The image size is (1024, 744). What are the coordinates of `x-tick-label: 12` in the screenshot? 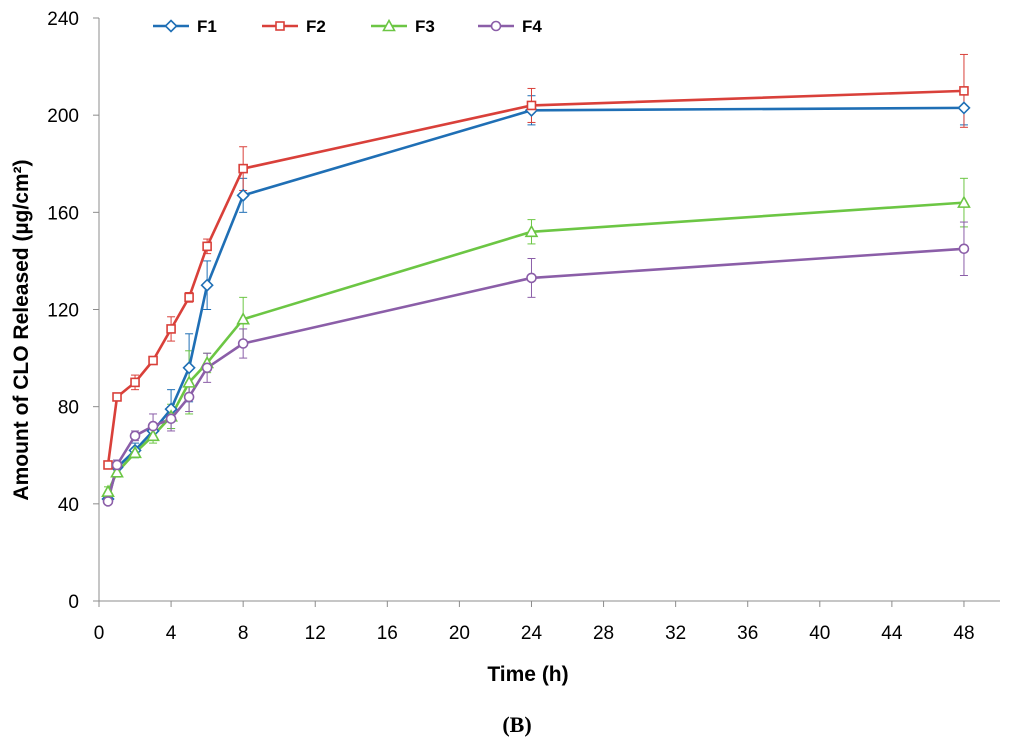 It's located at (315, 633).